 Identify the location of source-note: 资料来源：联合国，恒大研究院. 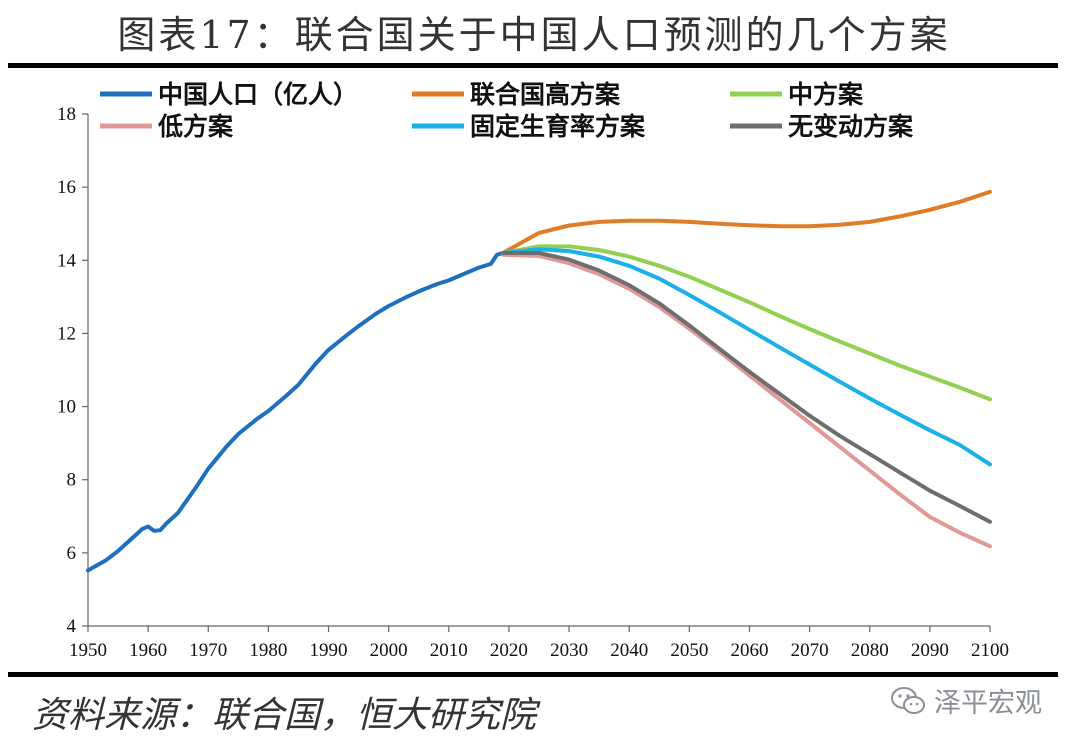
(284, 715).